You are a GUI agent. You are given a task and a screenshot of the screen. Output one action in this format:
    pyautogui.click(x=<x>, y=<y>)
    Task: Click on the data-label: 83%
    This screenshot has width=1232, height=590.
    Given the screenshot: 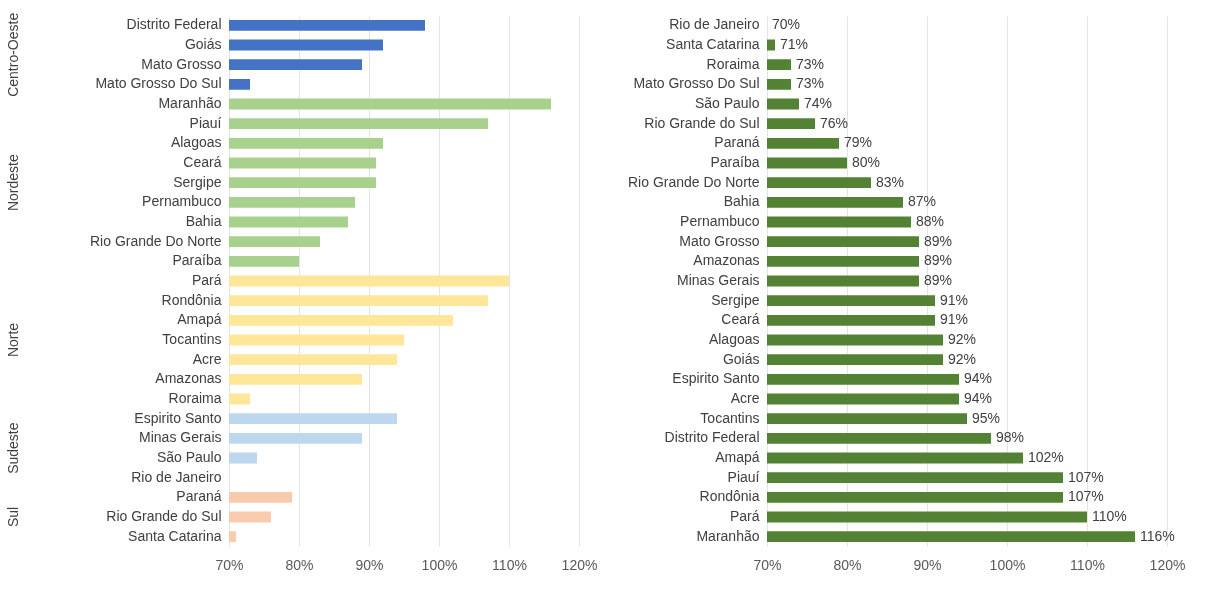 What is the action you would take?
    pyautogui.click(x=890, y=181)
    